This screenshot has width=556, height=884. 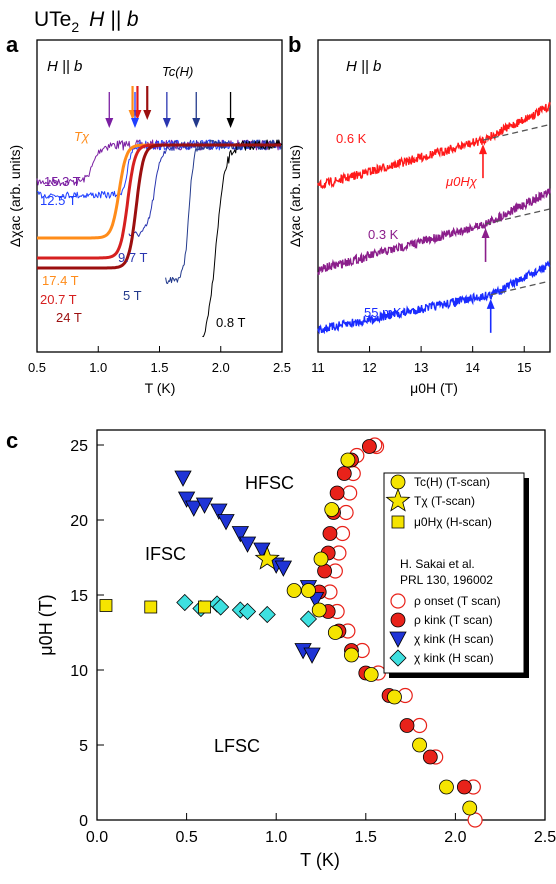 What do you see at coordinates (520, 288) in the screenshot?
I see `extrapolation-line` at bounding box center [520, 288].